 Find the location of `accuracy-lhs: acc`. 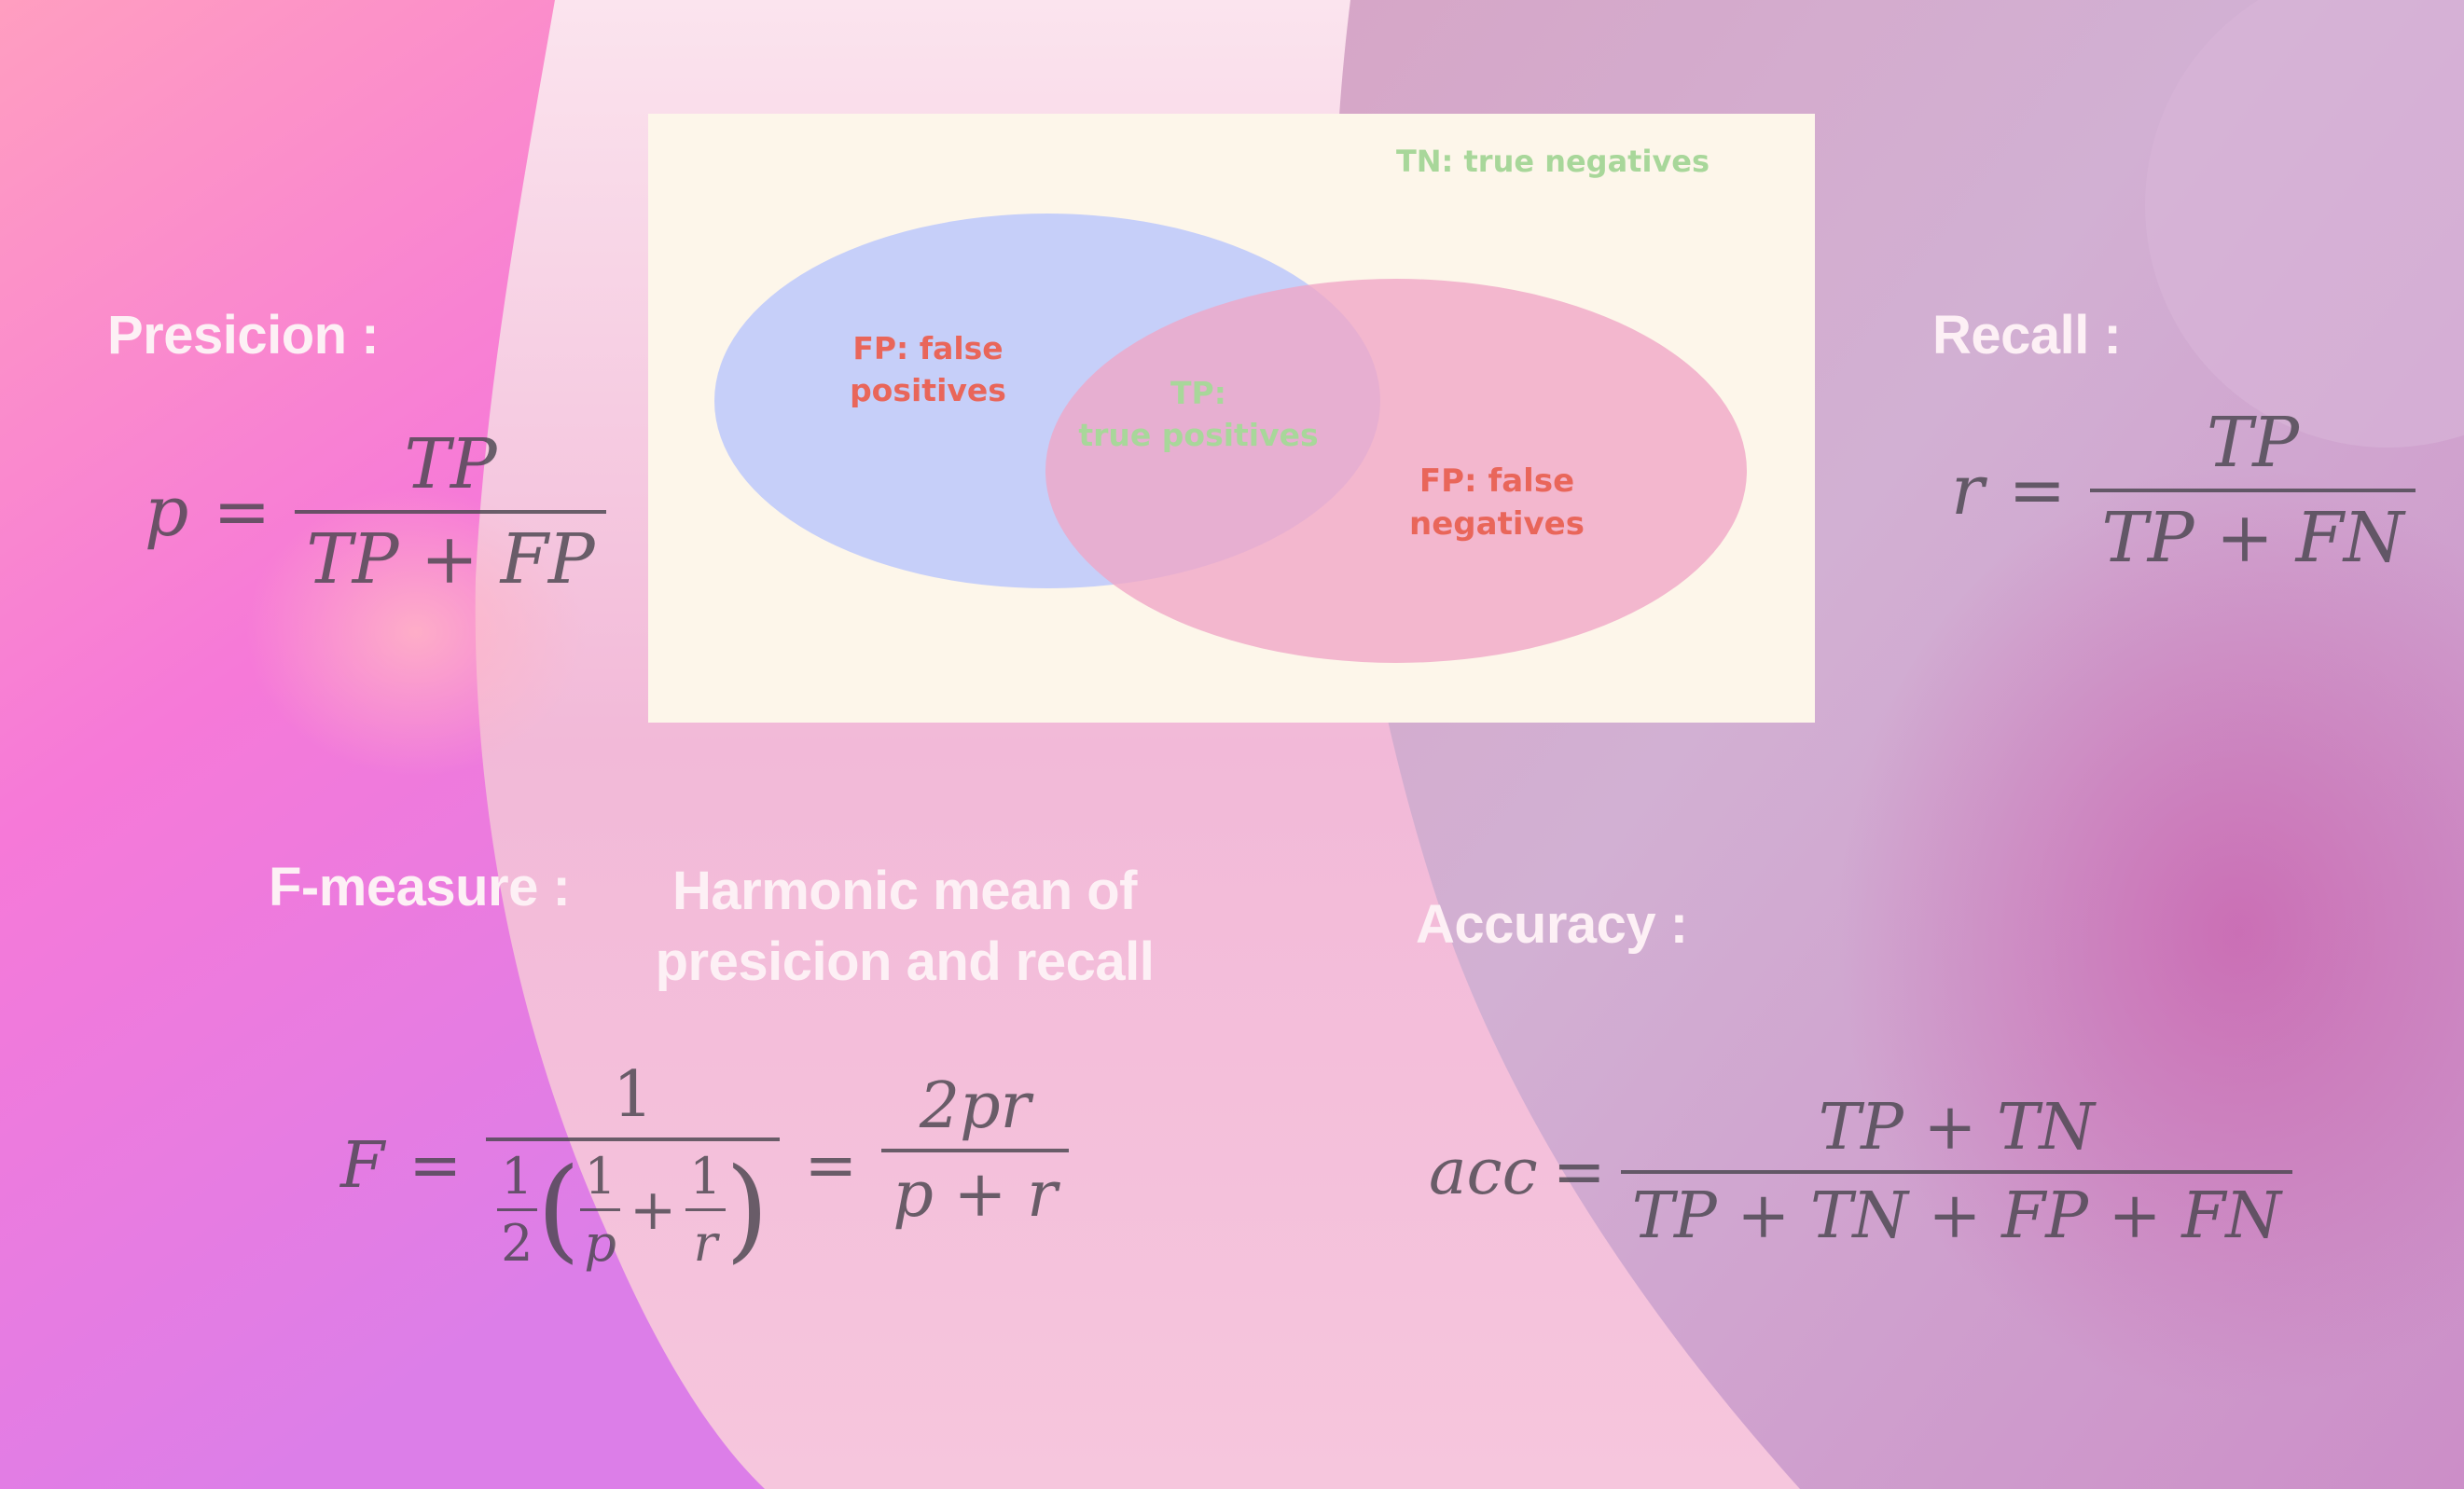

accuracy-lhs: acc is located at coordinates (1483, 1172).